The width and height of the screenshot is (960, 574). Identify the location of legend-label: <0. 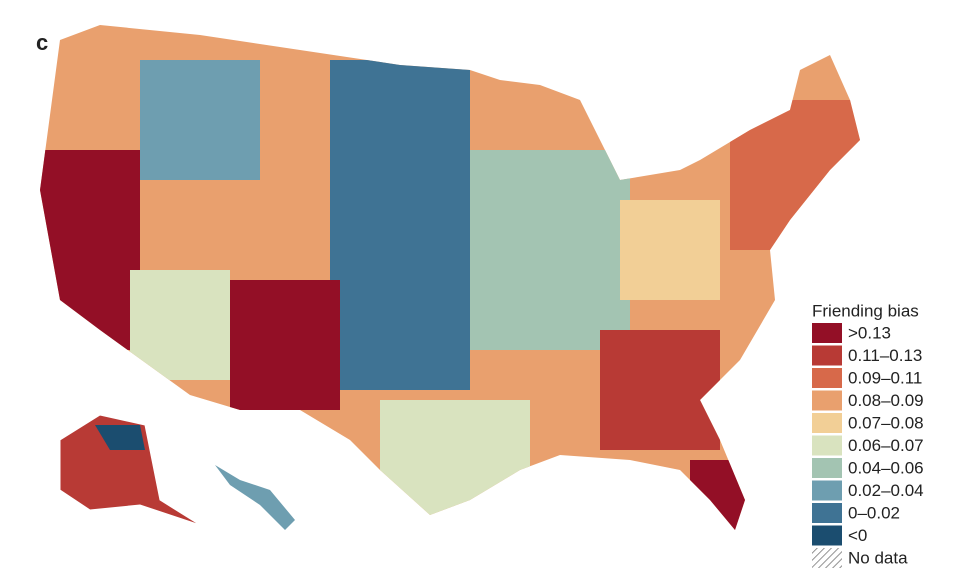
(857, 535).